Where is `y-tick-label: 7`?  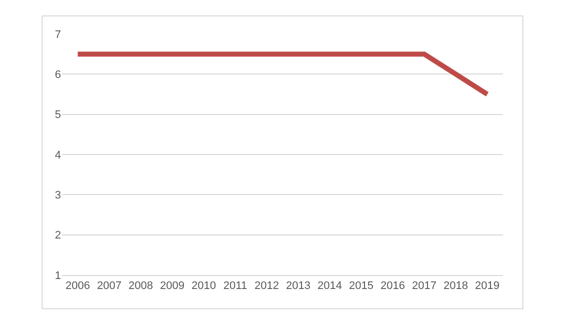 y-tick-label: 7 is located at coordinates (57, 34).